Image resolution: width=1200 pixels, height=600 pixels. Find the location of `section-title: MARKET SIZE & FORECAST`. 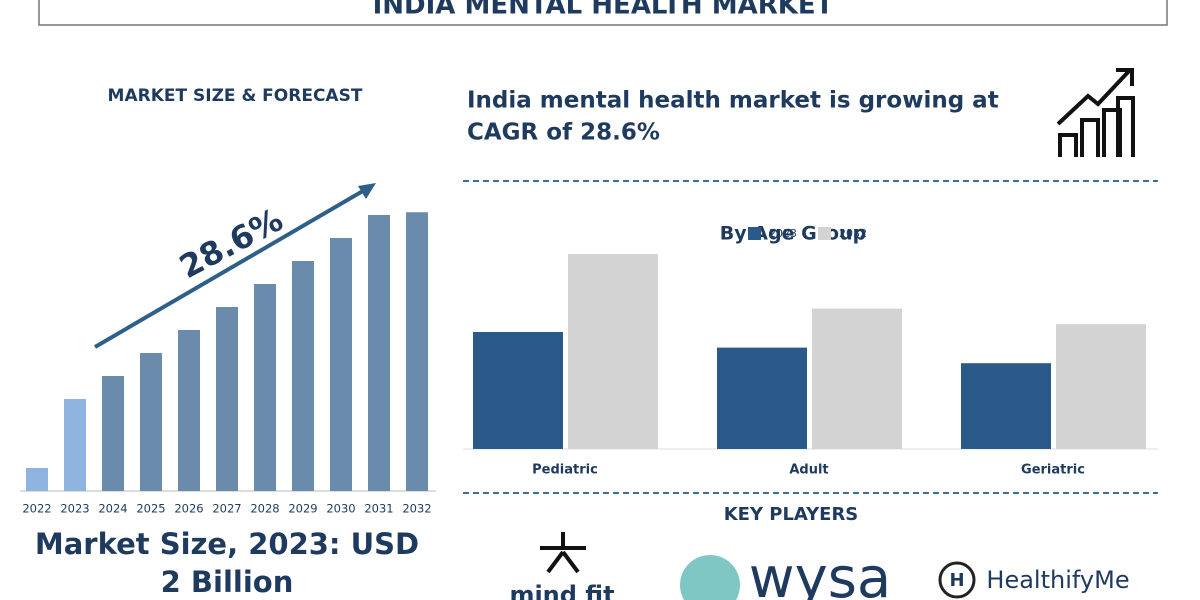

section-title: MARKET SIZE & FORECAST is located at coordinates (235, 96).